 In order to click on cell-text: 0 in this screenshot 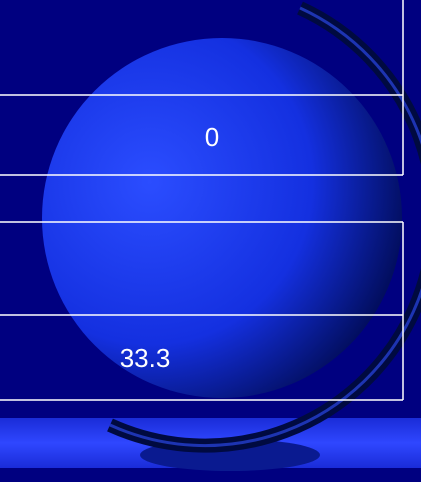, I will do `click(212, 137)`.